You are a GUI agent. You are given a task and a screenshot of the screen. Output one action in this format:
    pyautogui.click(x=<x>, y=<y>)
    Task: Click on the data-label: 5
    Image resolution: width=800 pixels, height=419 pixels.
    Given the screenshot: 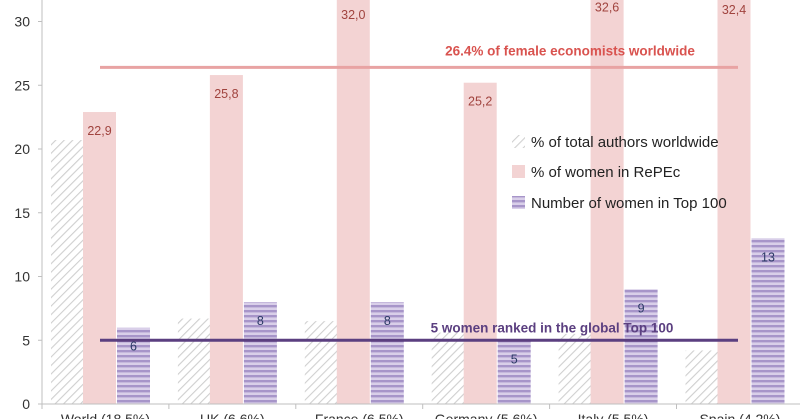 What is the action you would take?
    pyautogui.click(x=514, y=359)
    